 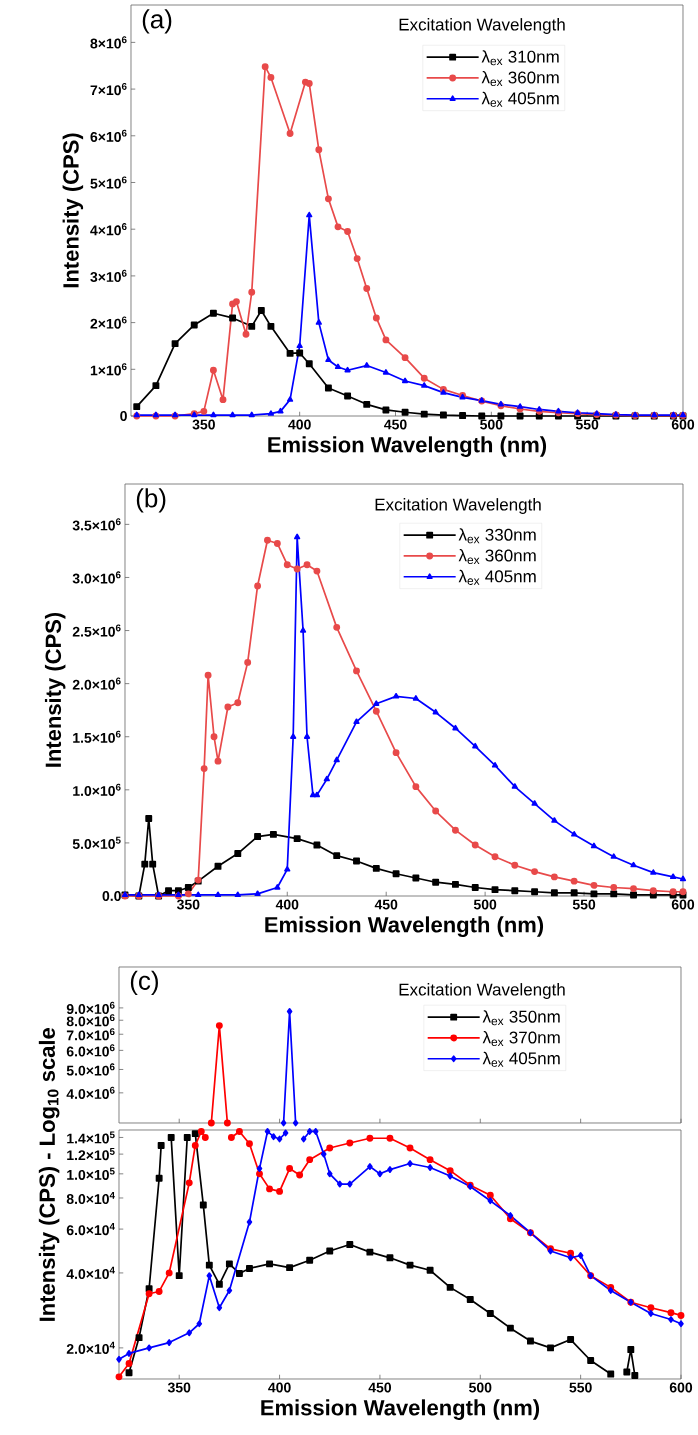 What do you see at coordinates (96, 577) in the screenshot?
I see `y-tick-label: 3.0×10$^{6}$` at bounding box center [96, 577].